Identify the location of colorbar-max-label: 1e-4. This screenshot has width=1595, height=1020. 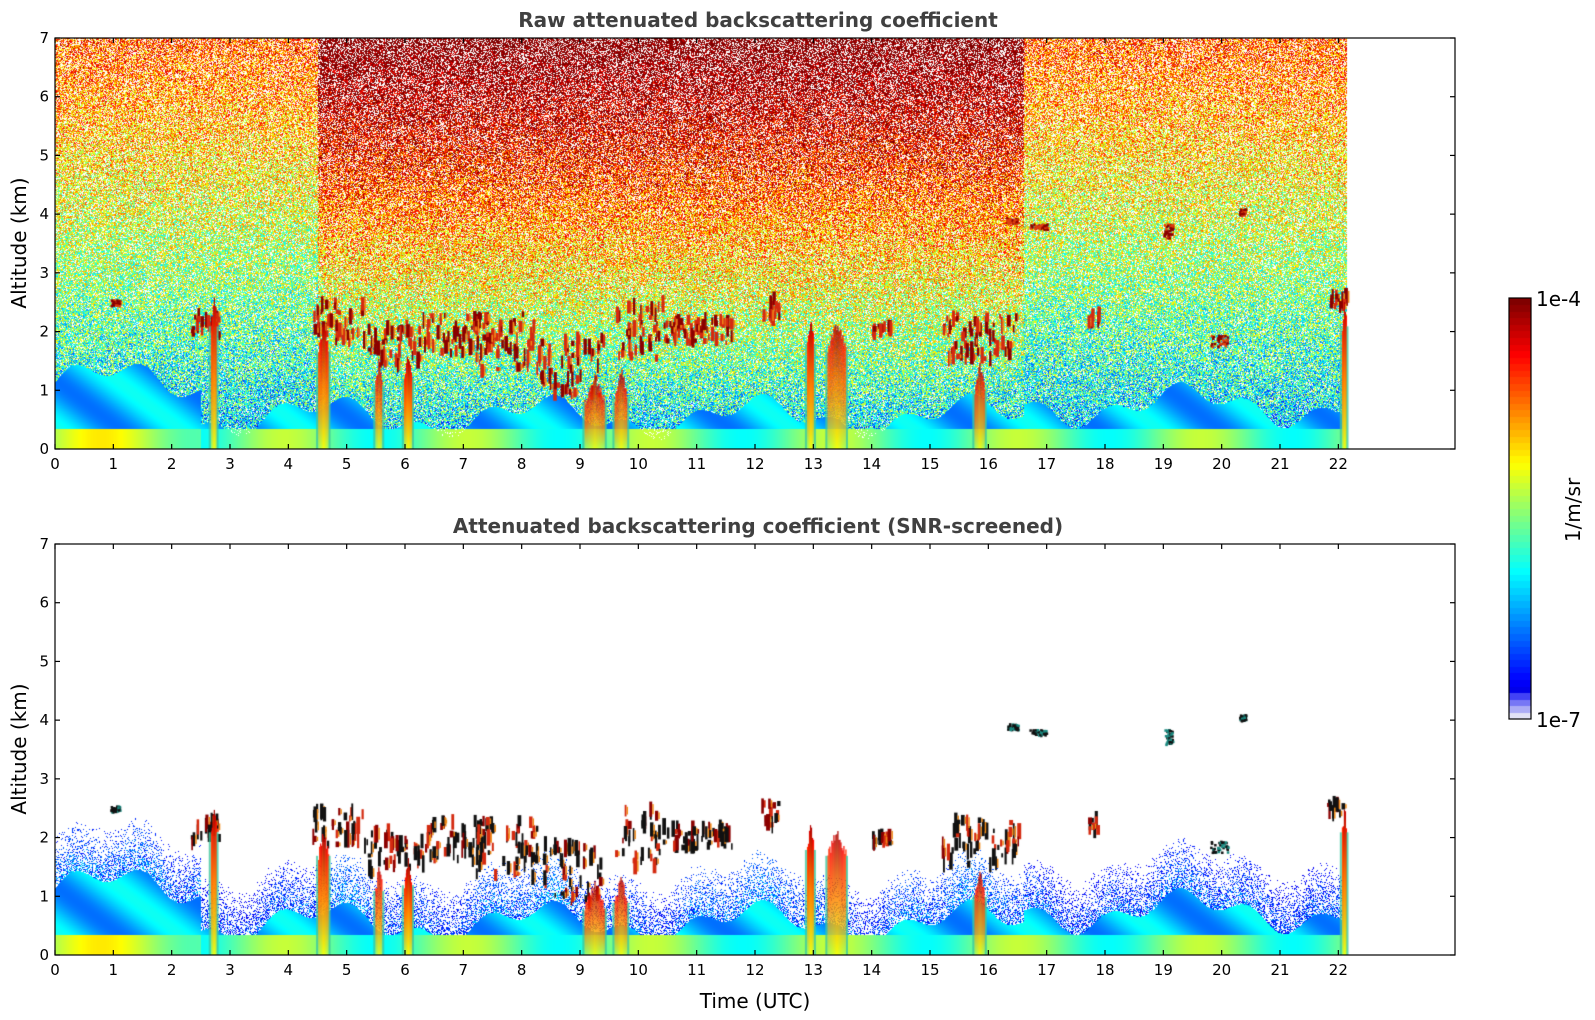
(1558, 299).